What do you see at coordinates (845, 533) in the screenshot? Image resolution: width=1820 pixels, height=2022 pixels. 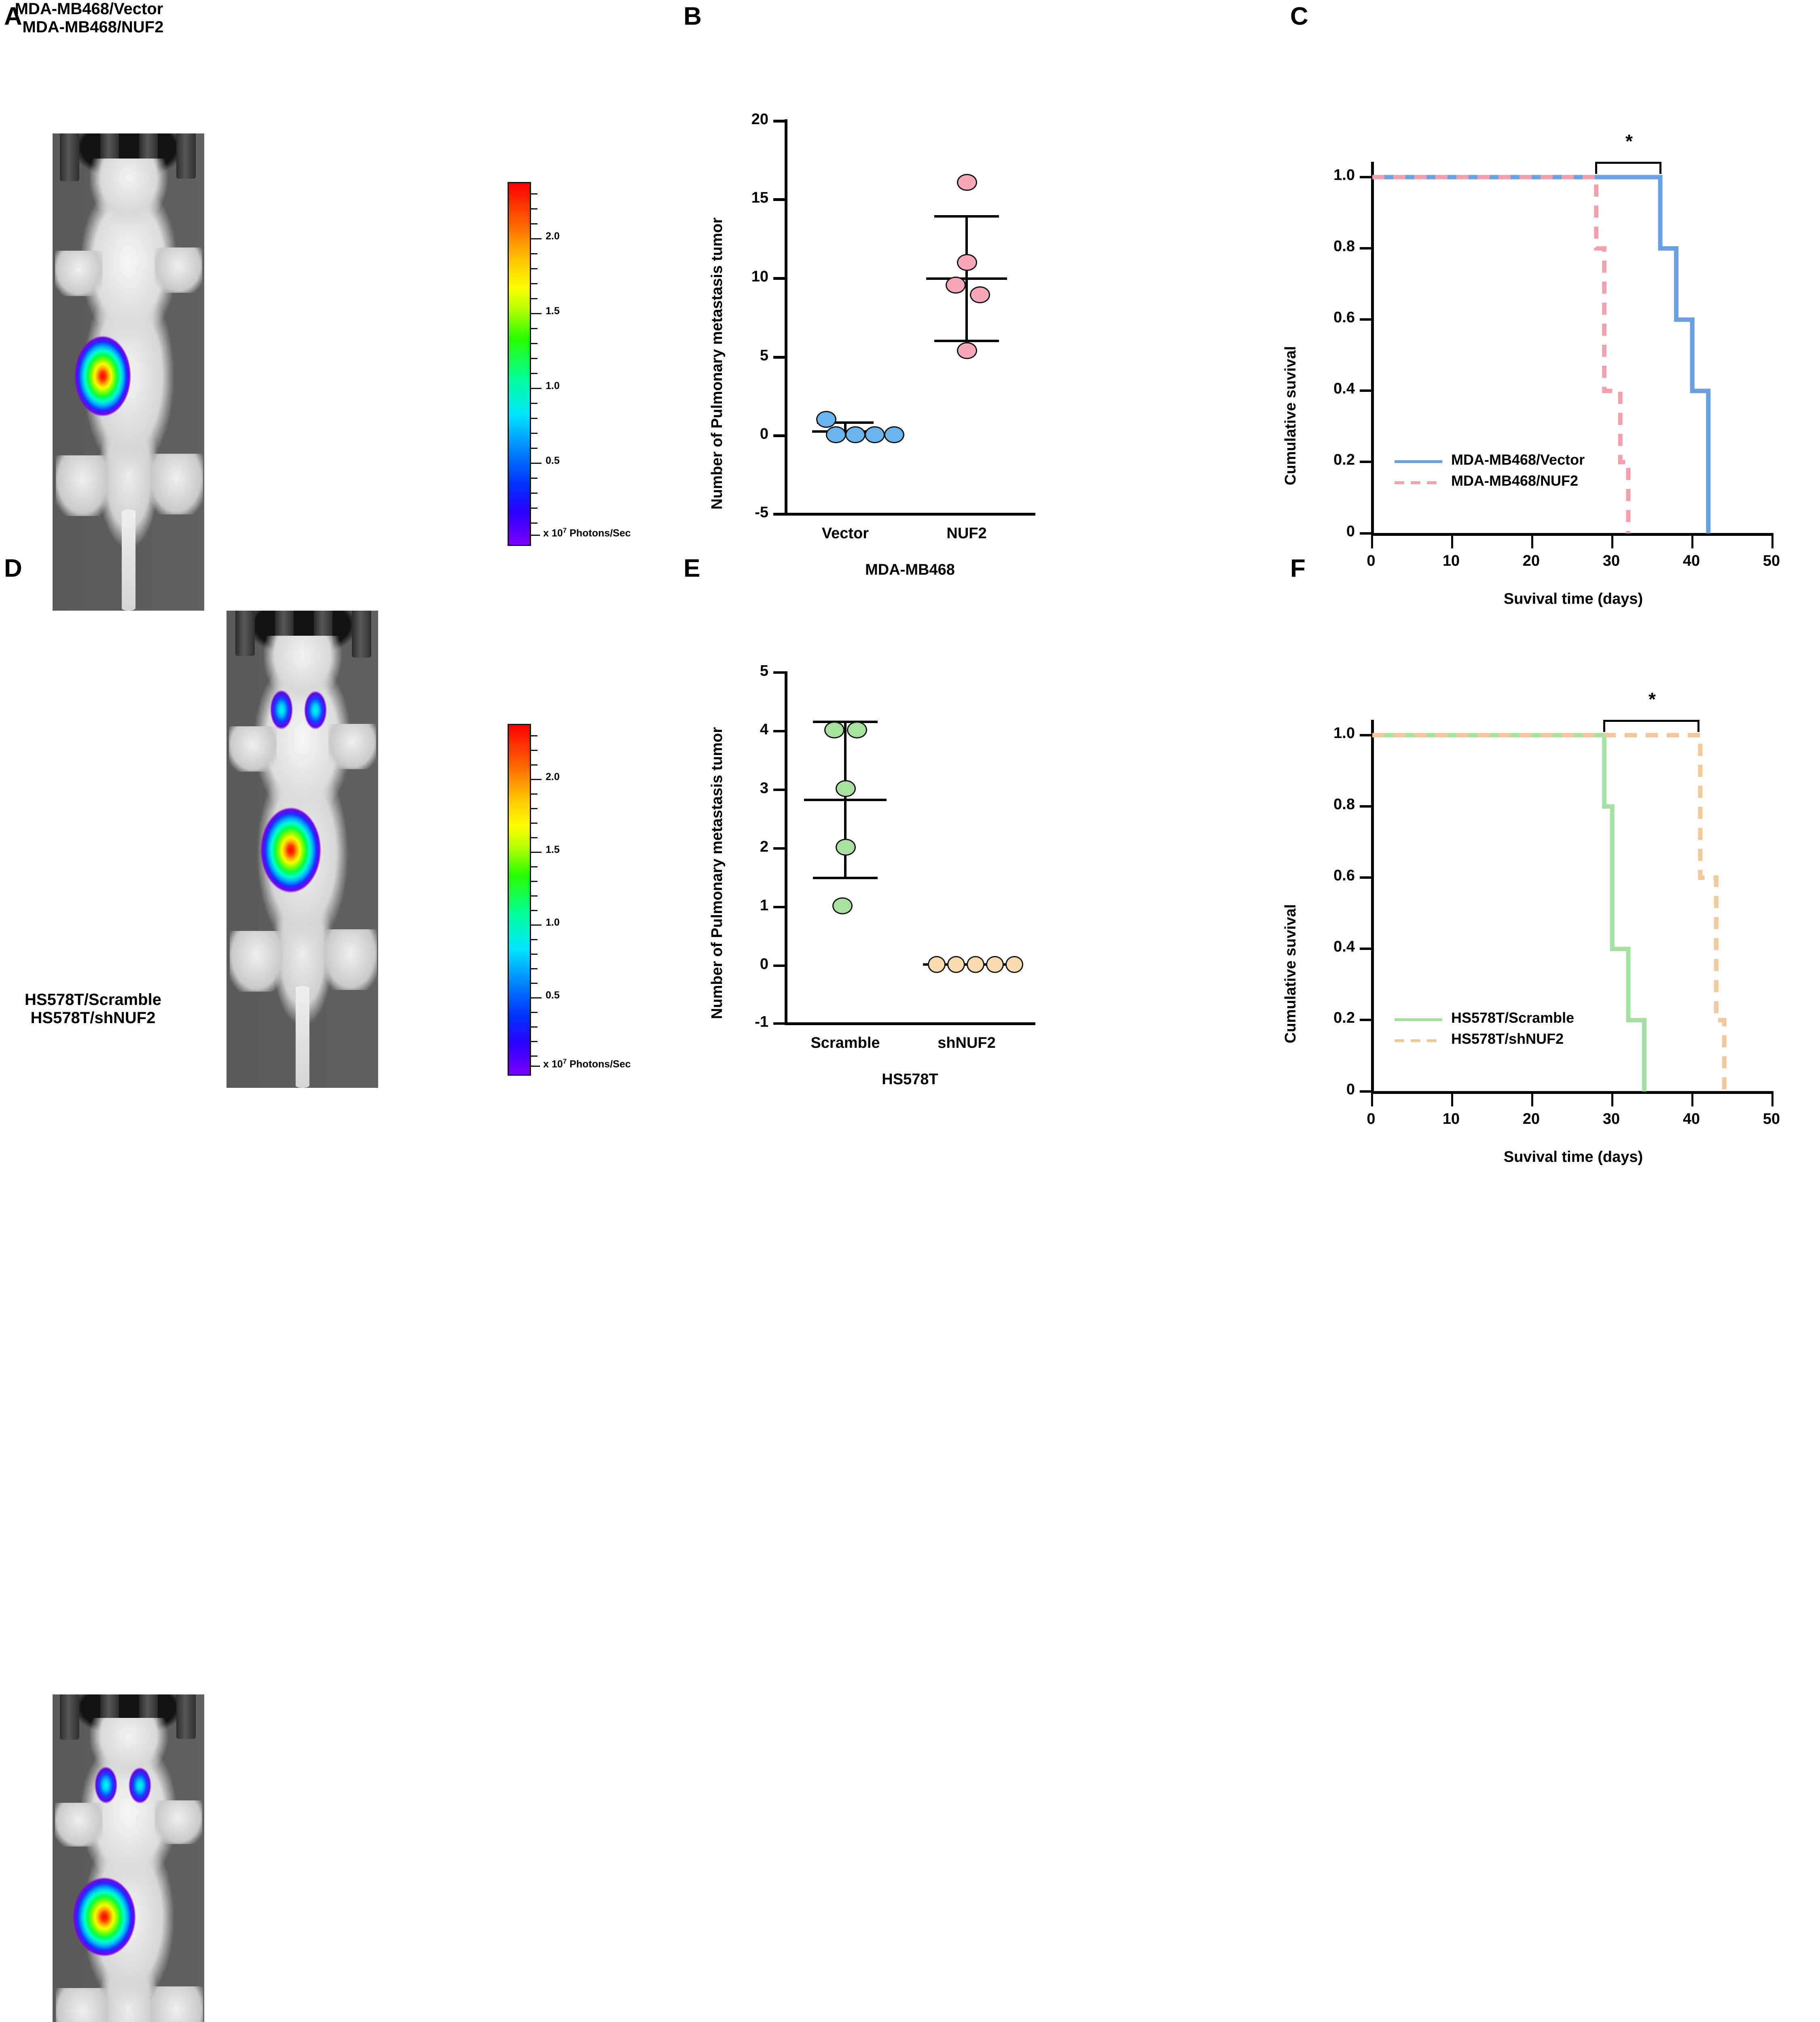 I see `x-category-label-vector: Vector` at bounding box center [845, 533].